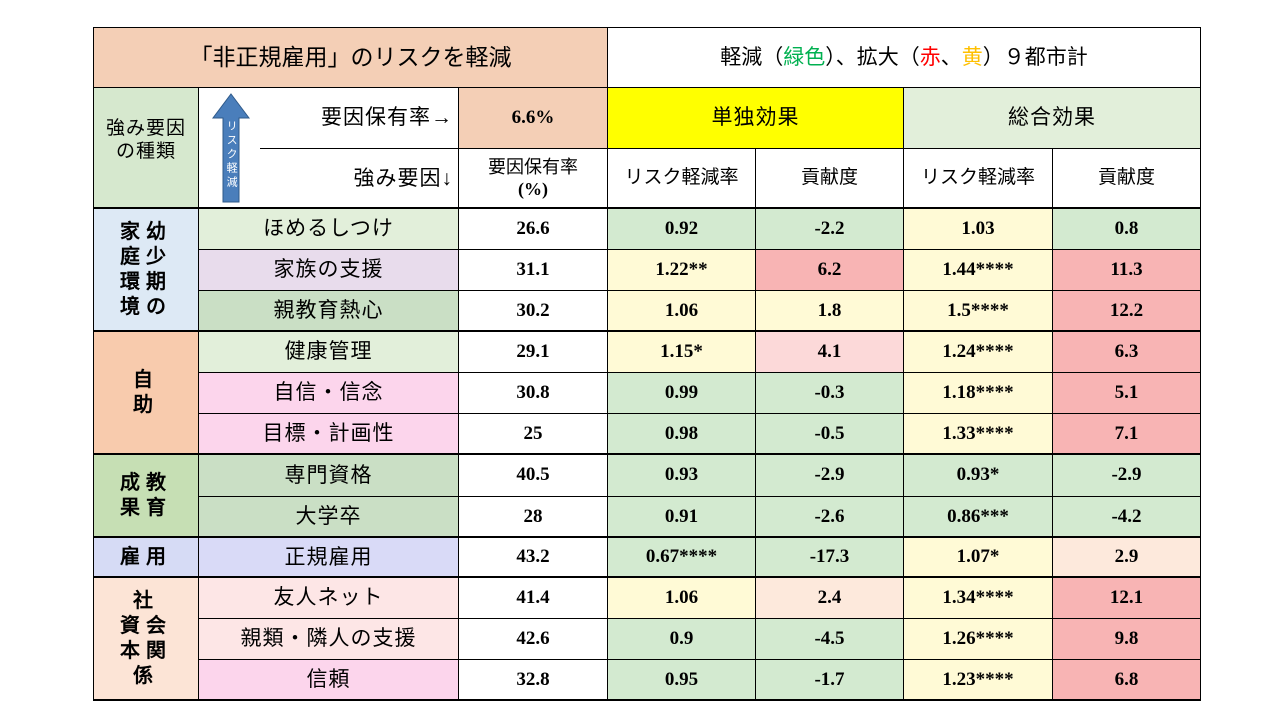  What do you see at coordinates (829, 392) in the screenshot?
I see `value: -0.3` at bounding box center [829, 392].